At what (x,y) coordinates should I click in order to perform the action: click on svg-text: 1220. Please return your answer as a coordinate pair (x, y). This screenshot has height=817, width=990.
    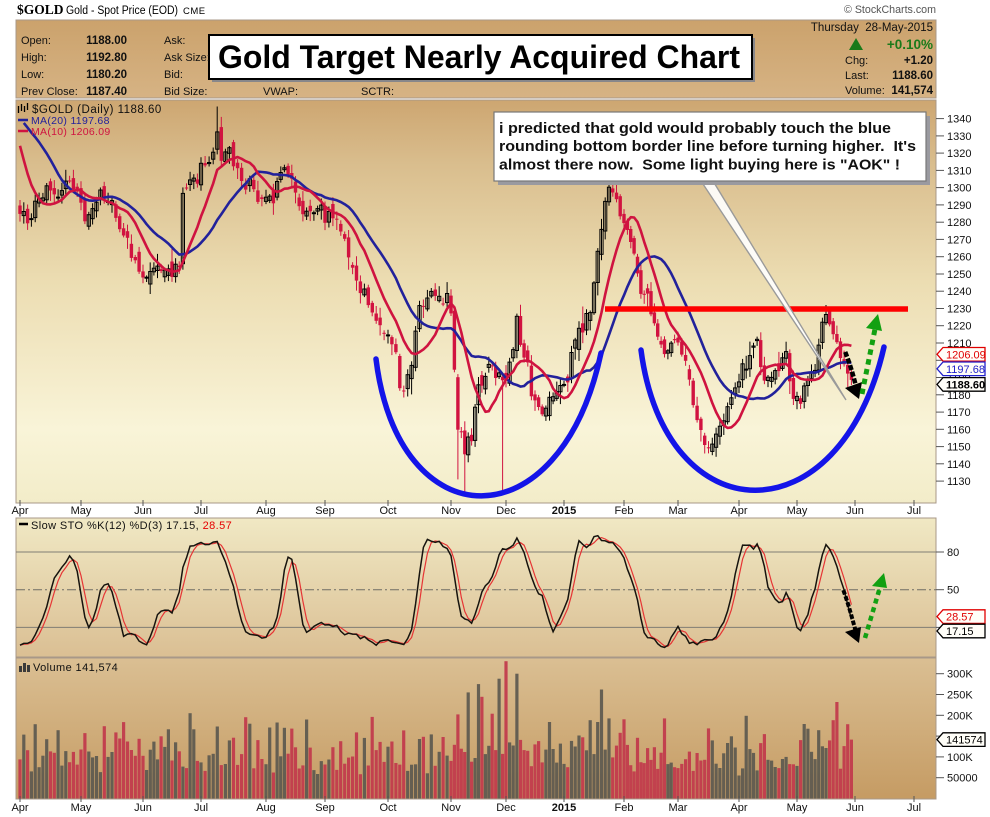
    Looking at the image, I should click on (959, 327).